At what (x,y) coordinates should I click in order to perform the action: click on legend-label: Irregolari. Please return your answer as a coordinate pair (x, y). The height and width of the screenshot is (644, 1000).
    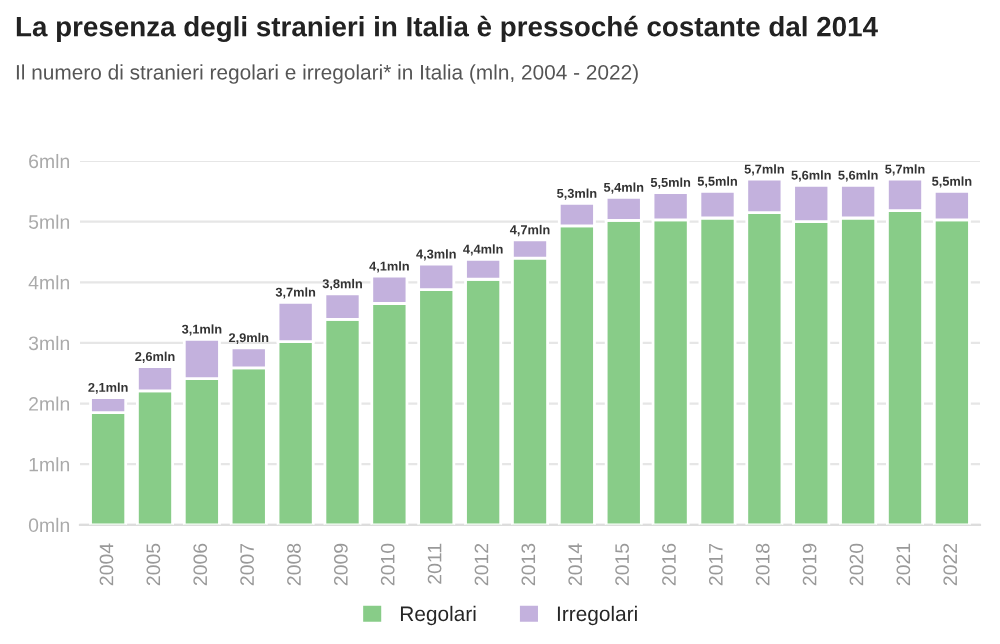
    Looking at the image, I should click on (597, 615).